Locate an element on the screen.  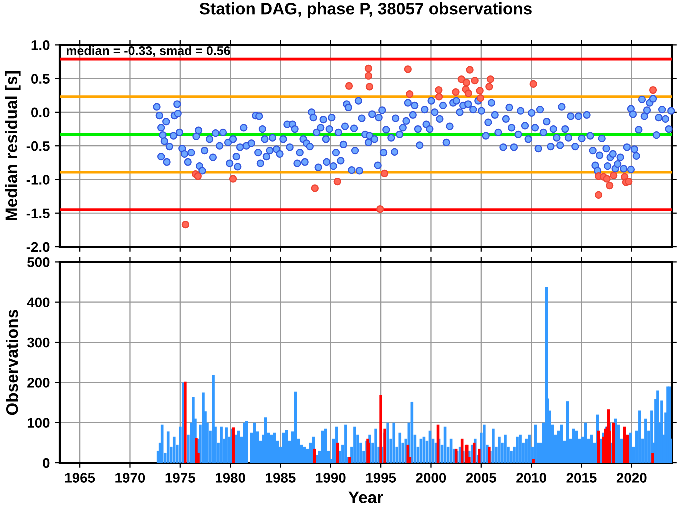
x-tick-label: 1970 is located at coordinates (131, 478).